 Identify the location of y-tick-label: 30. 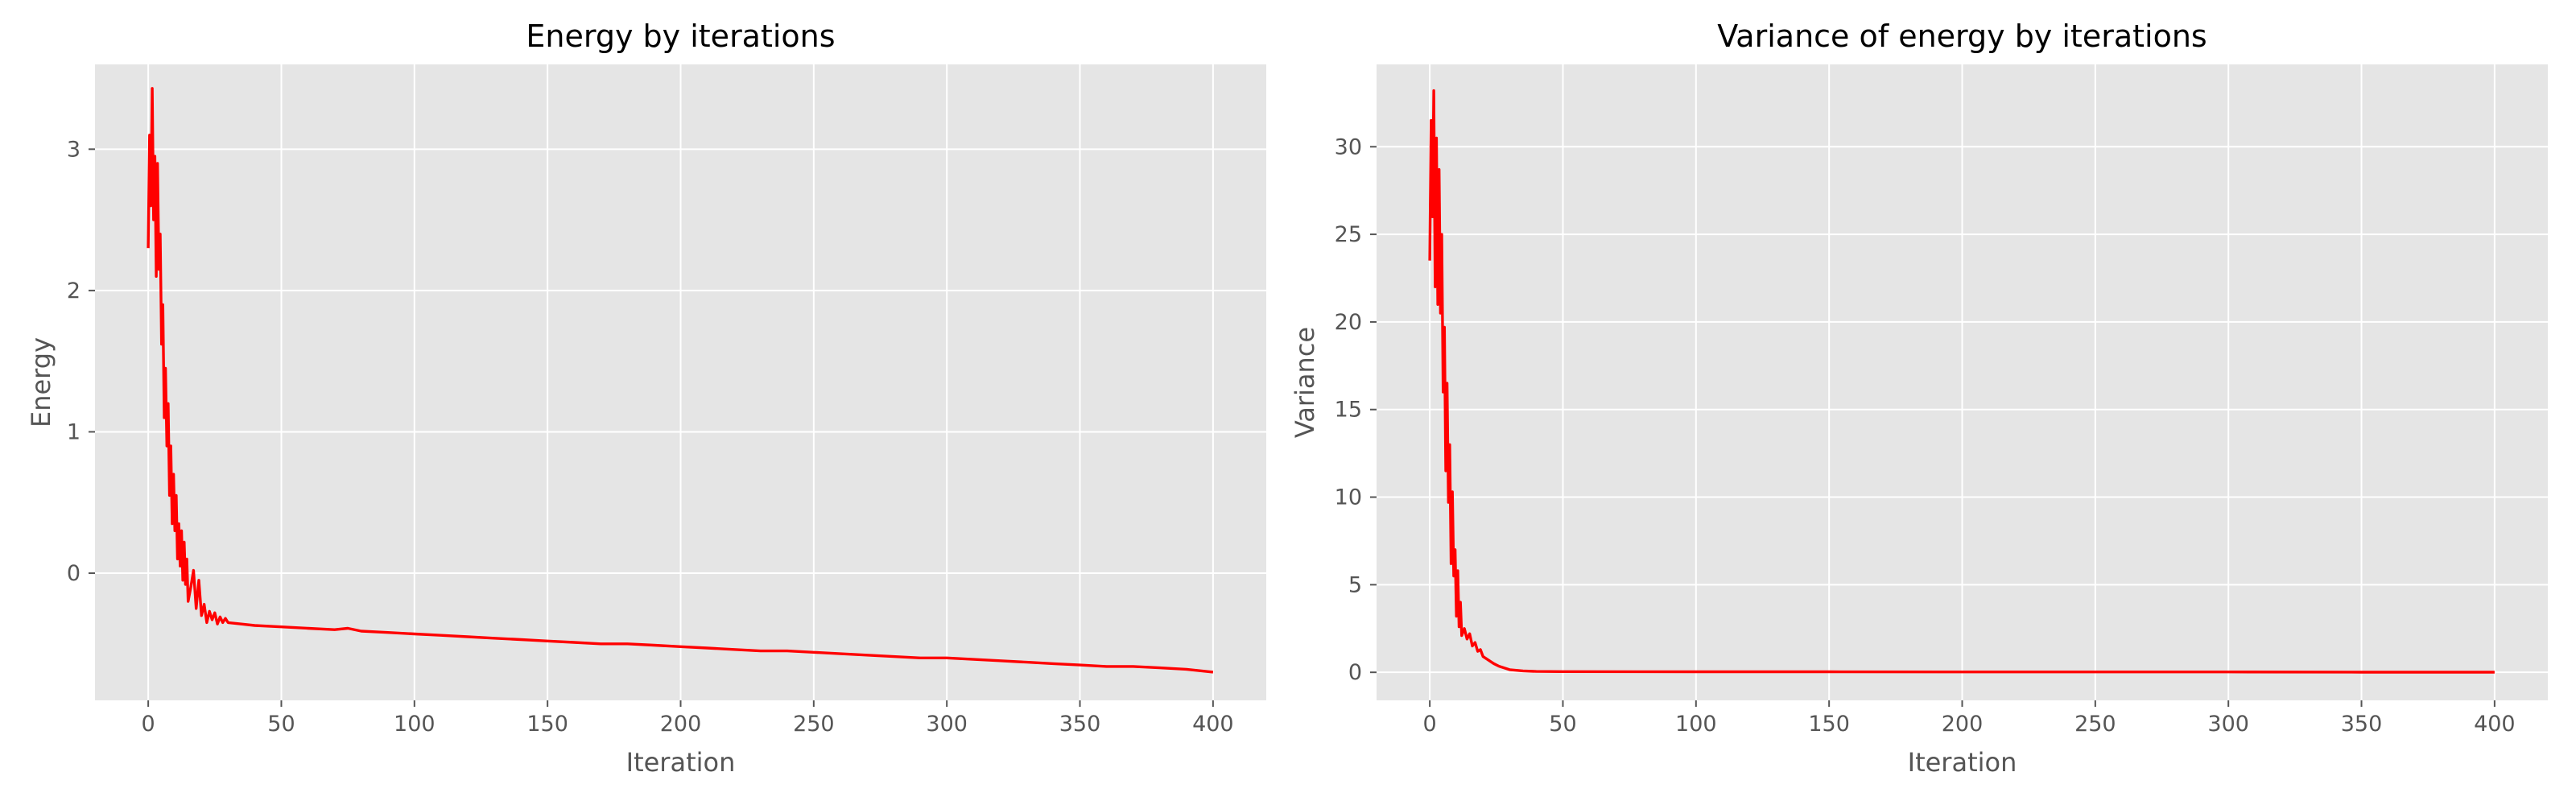
(1348, 146).